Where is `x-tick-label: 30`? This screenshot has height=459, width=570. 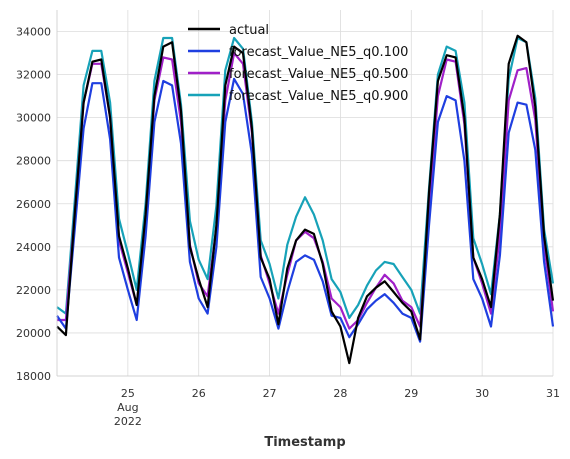
x-tick-label: 30 is located at coordinates (482, 393).